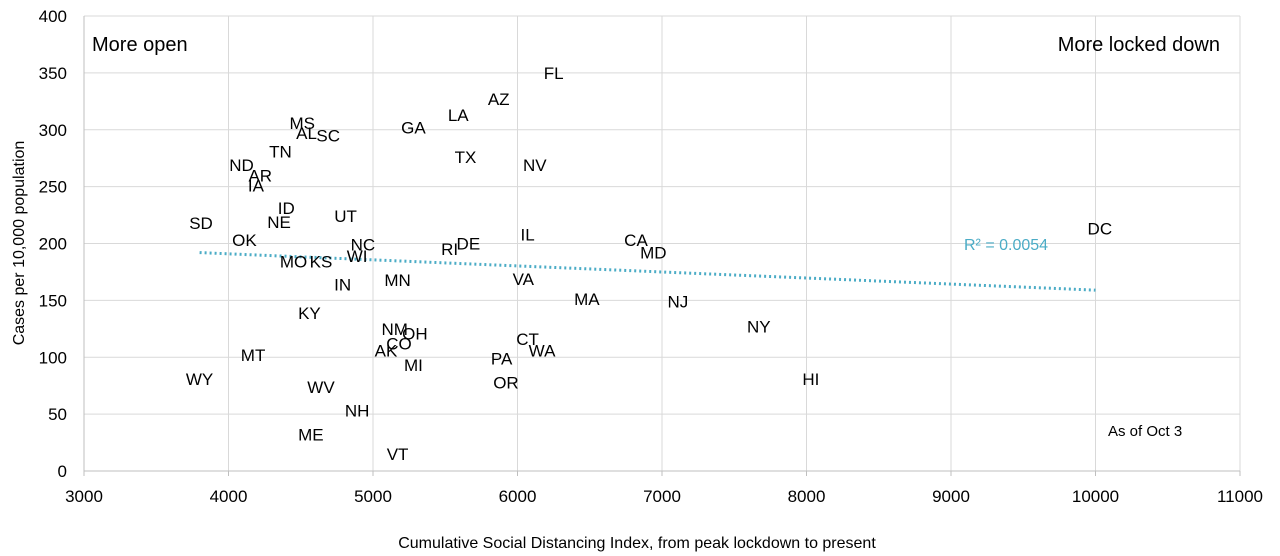 This screenshot has height=556, width=1280. What do you see at coordinates (528, 234) in the screenshot?
I see `point-label-il: IL` at bounding box center [528, 234].